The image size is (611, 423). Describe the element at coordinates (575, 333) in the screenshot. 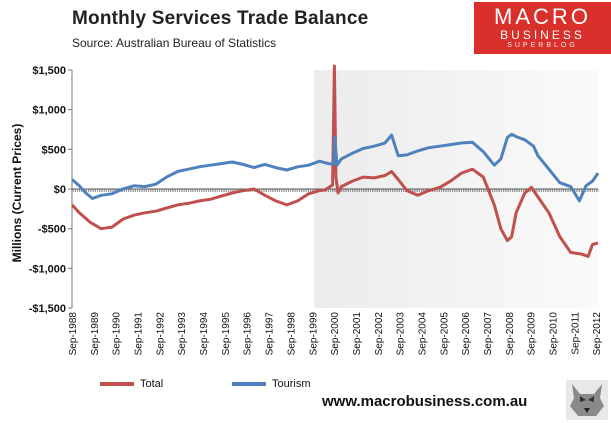

I see `x-tick-label: Sep-2011` at that location.